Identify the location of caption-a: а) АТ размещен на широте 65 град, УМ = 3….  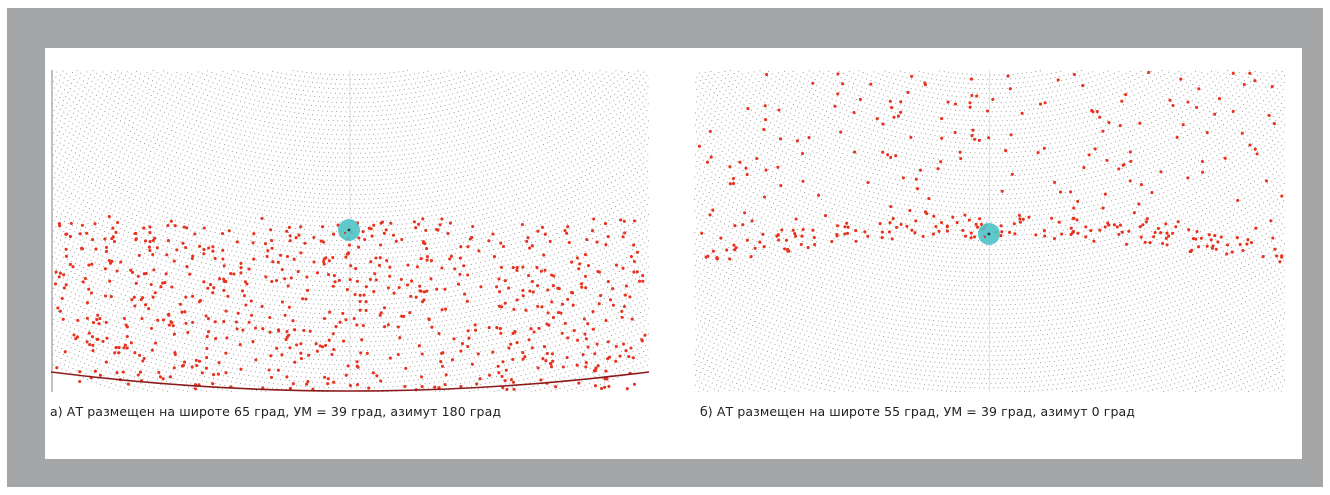
(276, 411).